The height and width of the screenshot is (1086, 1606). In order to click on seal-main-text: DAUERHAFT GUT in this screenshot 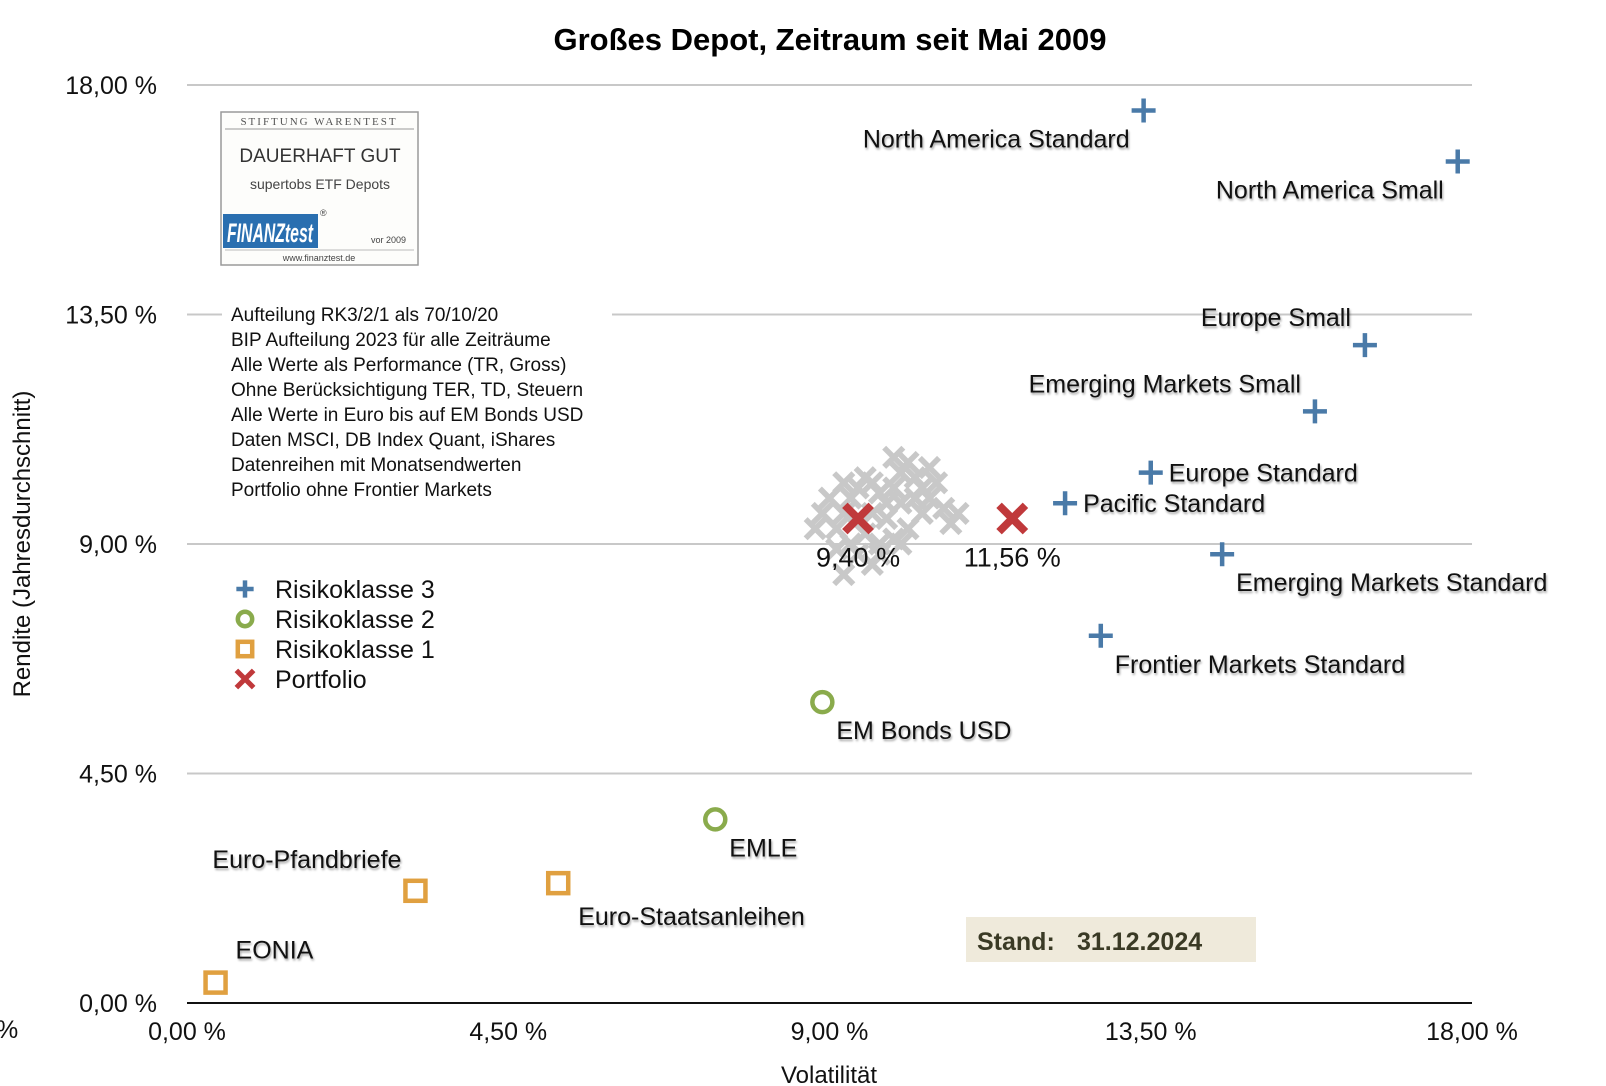, I will do `click(320, 156)`.